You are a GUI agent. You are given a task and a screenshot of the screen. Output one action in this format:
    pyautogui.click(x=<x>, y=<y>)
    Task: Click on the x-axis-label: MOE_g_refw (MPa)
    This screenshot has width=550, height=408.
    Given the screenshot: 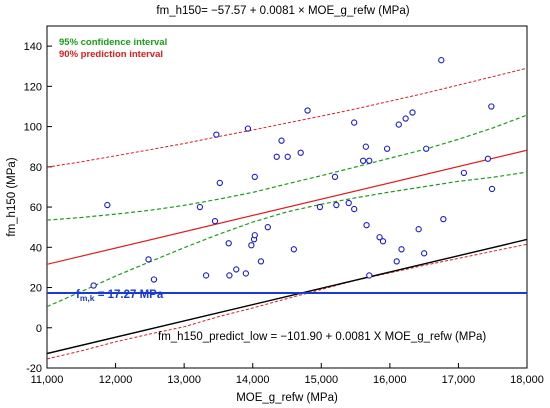 What is the action you would take?
    pyautogui.click(x=287, y=398)
    